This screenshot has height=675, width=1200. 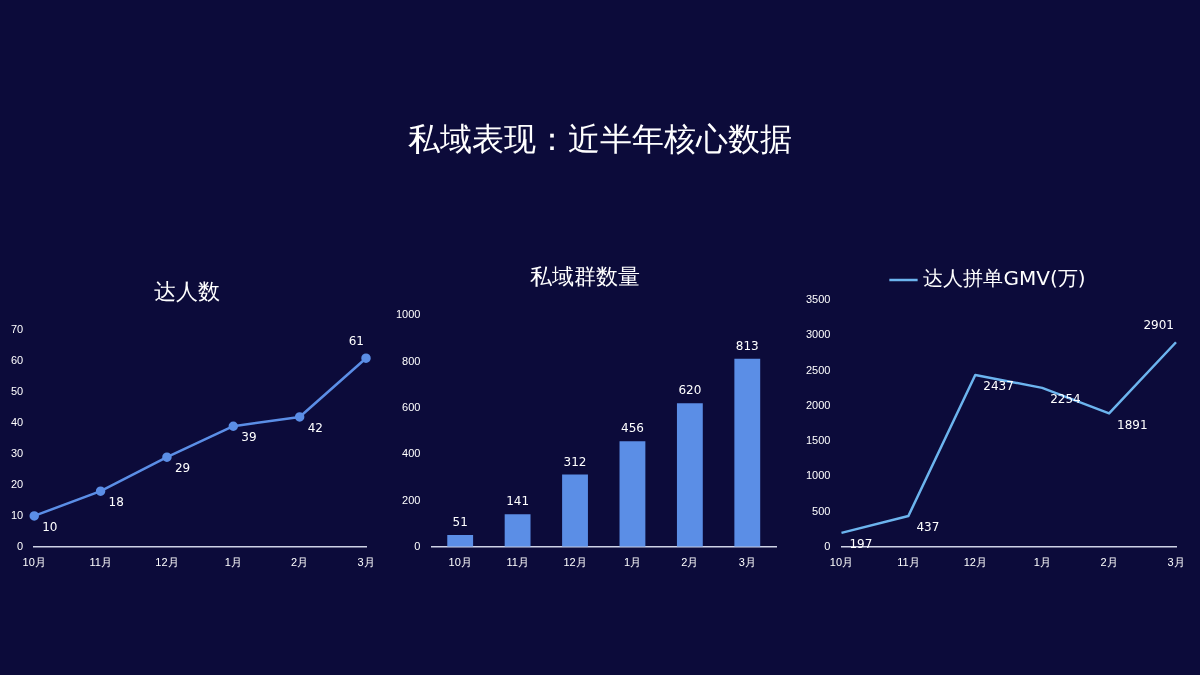 I want to click on y-tick-label: 50, so click(x=17, y=391).